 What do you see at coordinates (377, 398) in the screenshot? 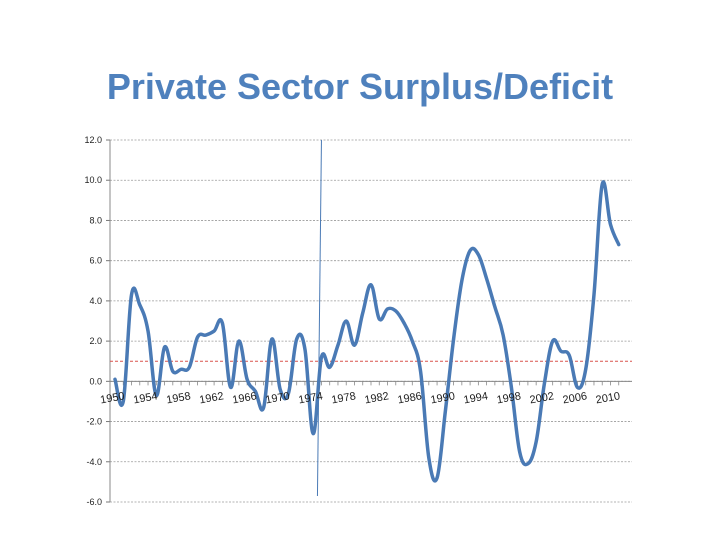
I see `x-tick-label: 1982` at bounding box center [377, 398].